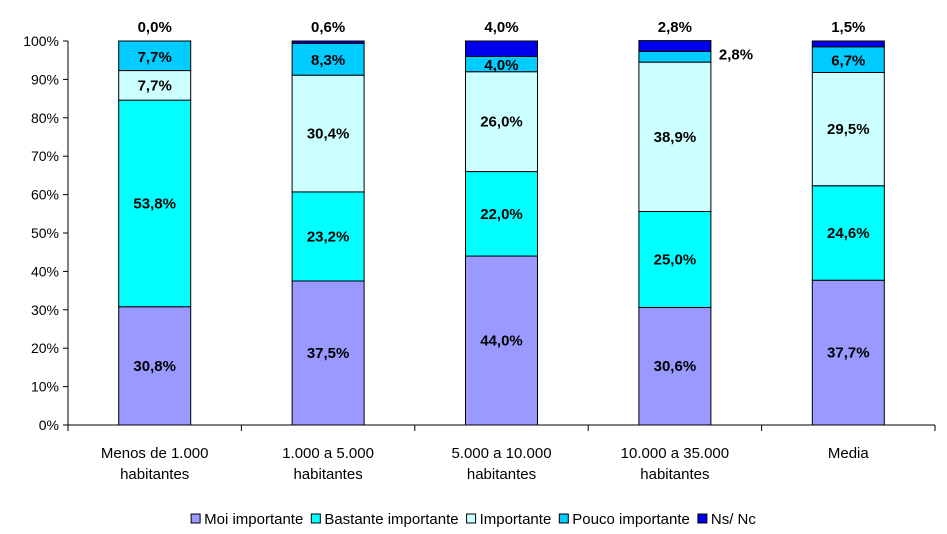  Describe the element at coordinates (45, 195) in the screenshot. I see `y-tick-label: 60%` at that location.